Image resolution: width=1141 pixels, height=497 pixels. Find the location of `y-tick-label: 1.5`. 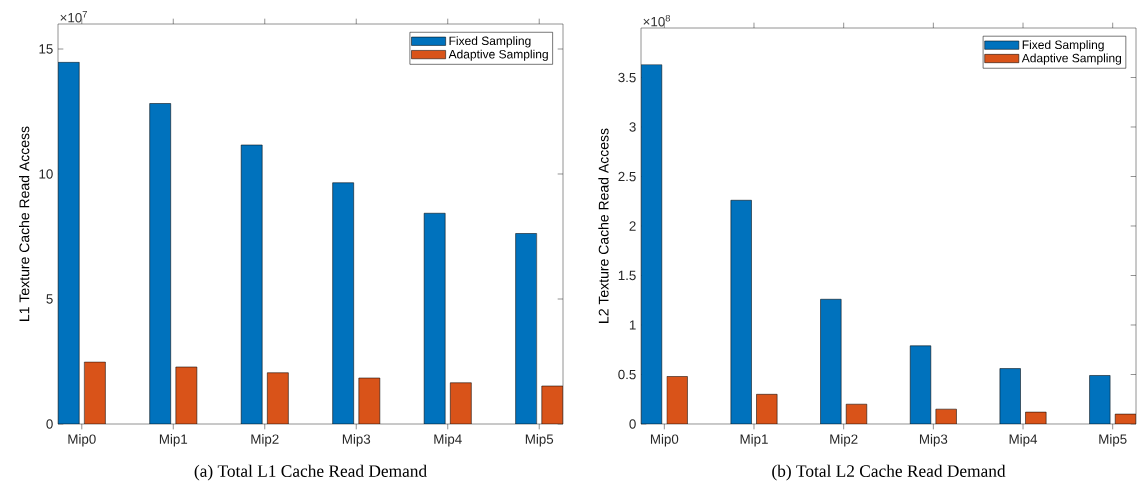

y-tick-label: 1.5 is located at coordinates (627, 275).